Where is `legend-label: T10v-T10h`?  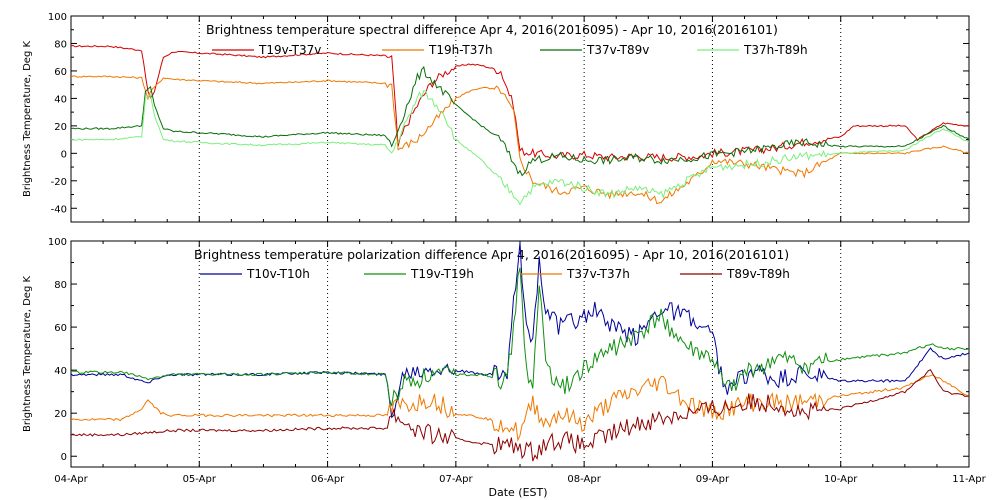 legend-label: T10v-T10h is located at coordinates (278, 274).